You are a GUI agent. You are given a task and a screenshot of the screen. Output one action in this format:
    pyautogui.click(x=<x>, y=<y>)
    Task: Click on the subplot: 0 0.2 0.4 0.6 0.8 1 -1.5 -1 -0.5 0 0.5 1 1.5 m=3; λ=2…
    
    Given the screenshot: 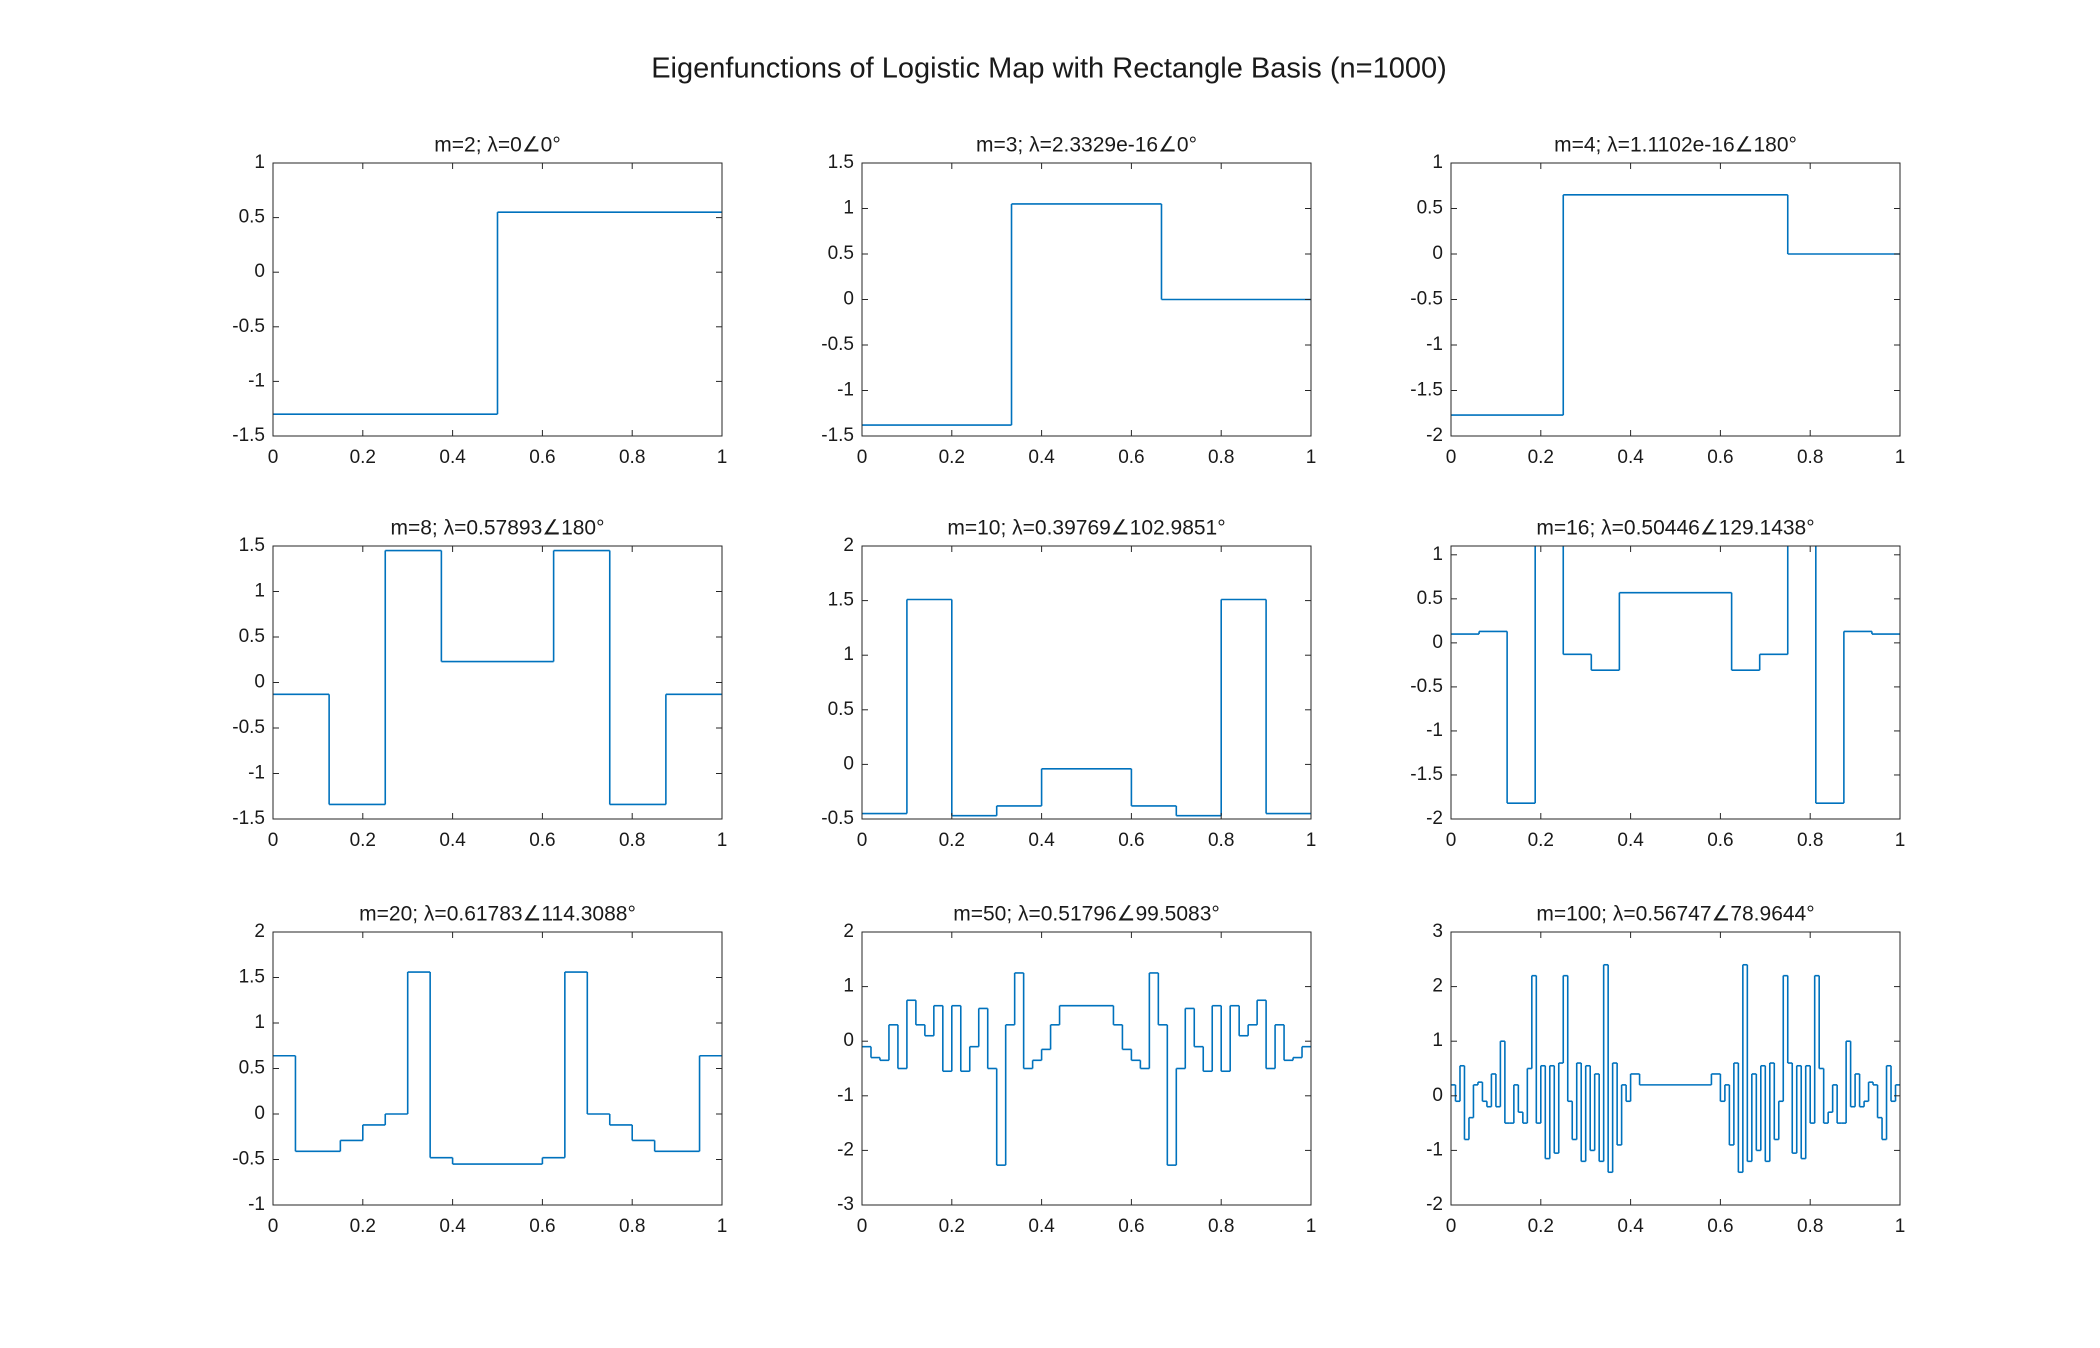 What is the action you would take?
    pyautogui.click(x=1068, y=301)
    